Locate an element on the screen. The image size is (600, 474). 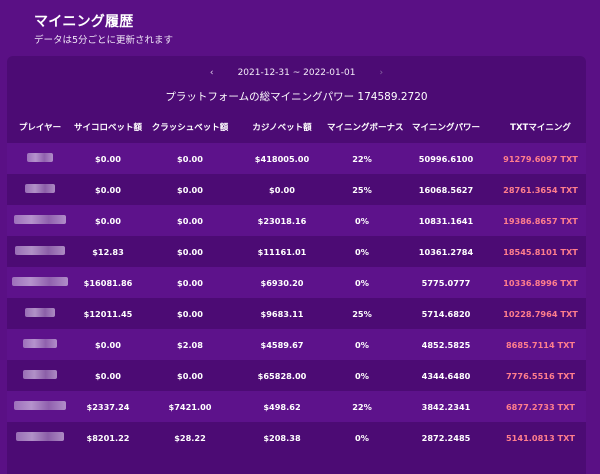
mining-power-cell: 10361.2784 is located at coordinates (446, 251).